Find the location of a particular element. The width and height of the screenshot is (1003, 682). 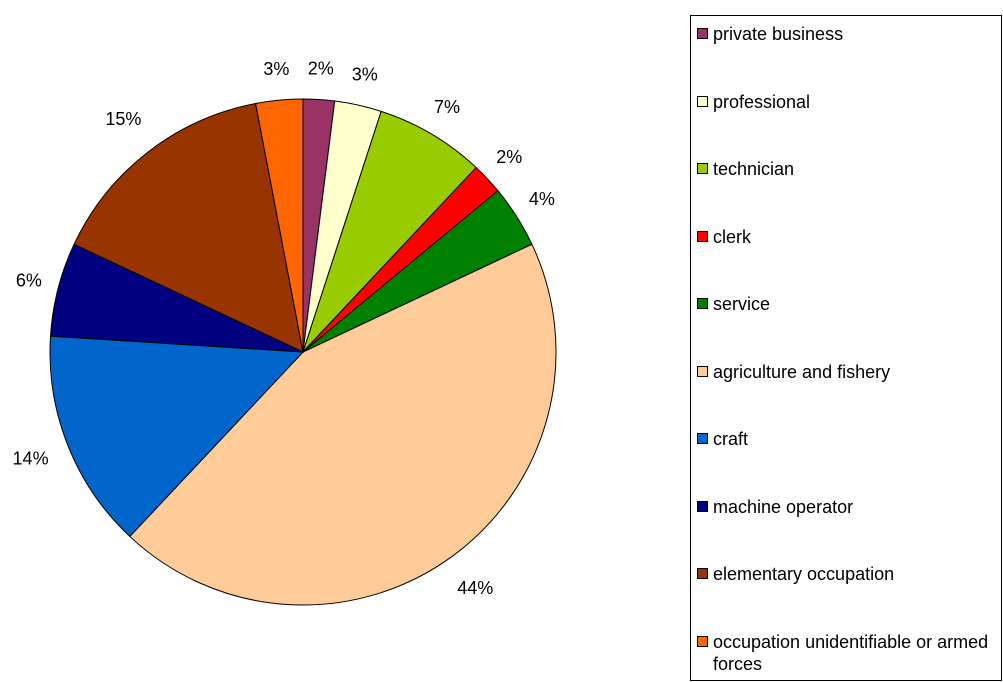

data-label: 4% is located at coordinates (542, 199).